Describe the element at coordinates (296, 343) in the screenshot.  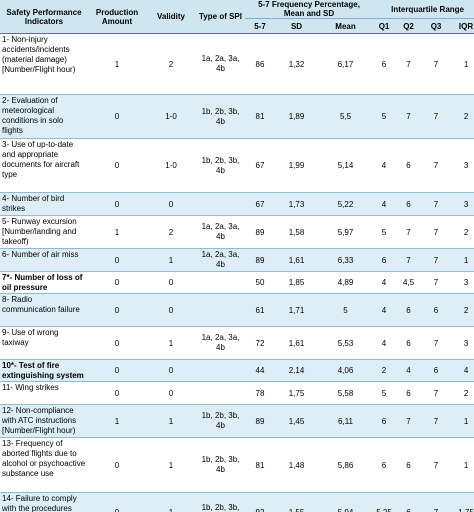
I see `sd-cell: 1,61` at that location.